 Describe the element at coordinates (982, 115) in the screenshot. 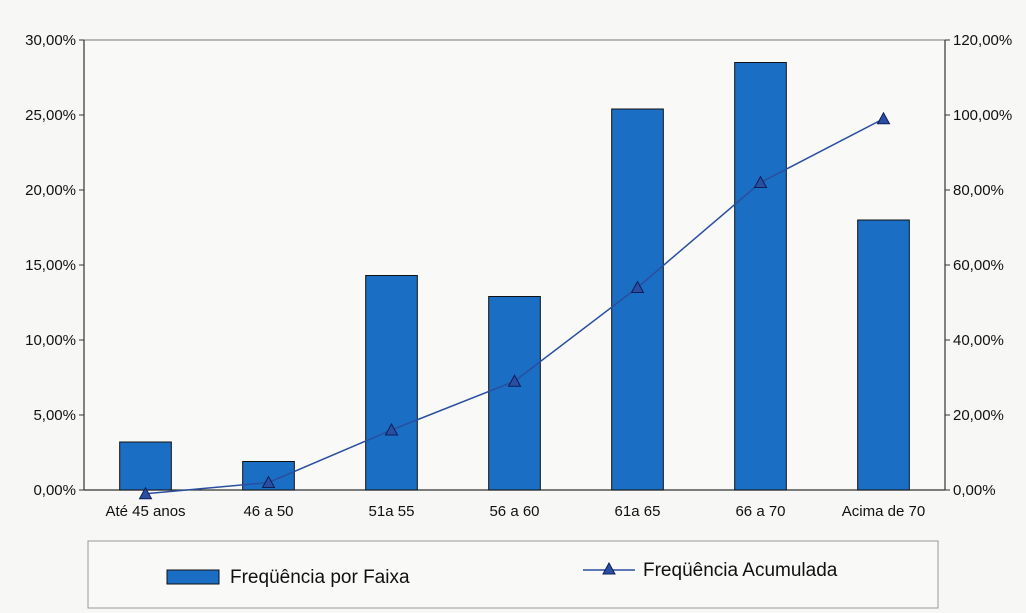

I see `right-tick-label: 100,00%` at that location.